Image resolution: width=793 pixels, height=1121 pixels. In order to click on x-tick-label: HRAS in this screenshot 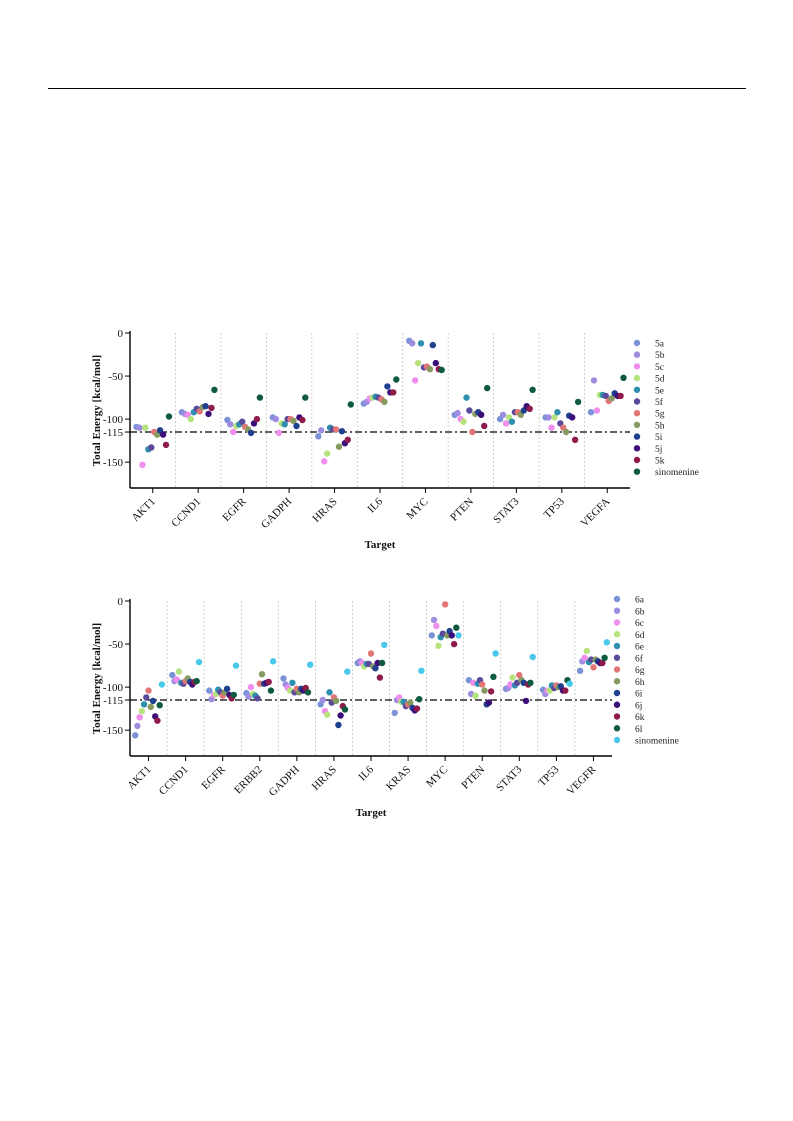, I will do `click(324, 778)`.